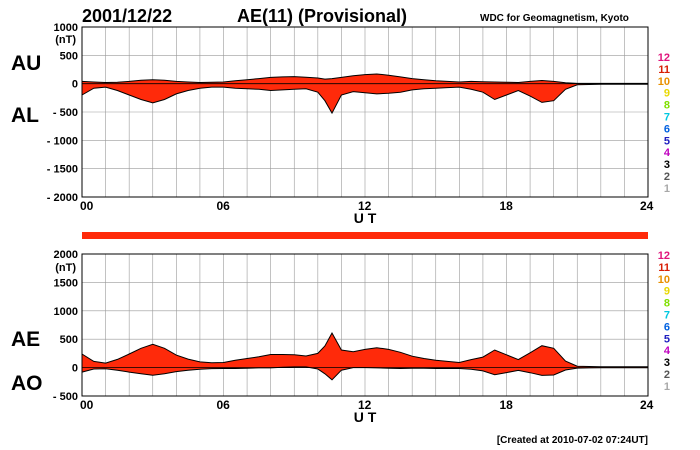 The height and width of the screenshot is (450, 700). What do you see at coordinates (25, 115) in the screenshot?
I see `index-label-lower: AL` at bounding box center [25, 115].